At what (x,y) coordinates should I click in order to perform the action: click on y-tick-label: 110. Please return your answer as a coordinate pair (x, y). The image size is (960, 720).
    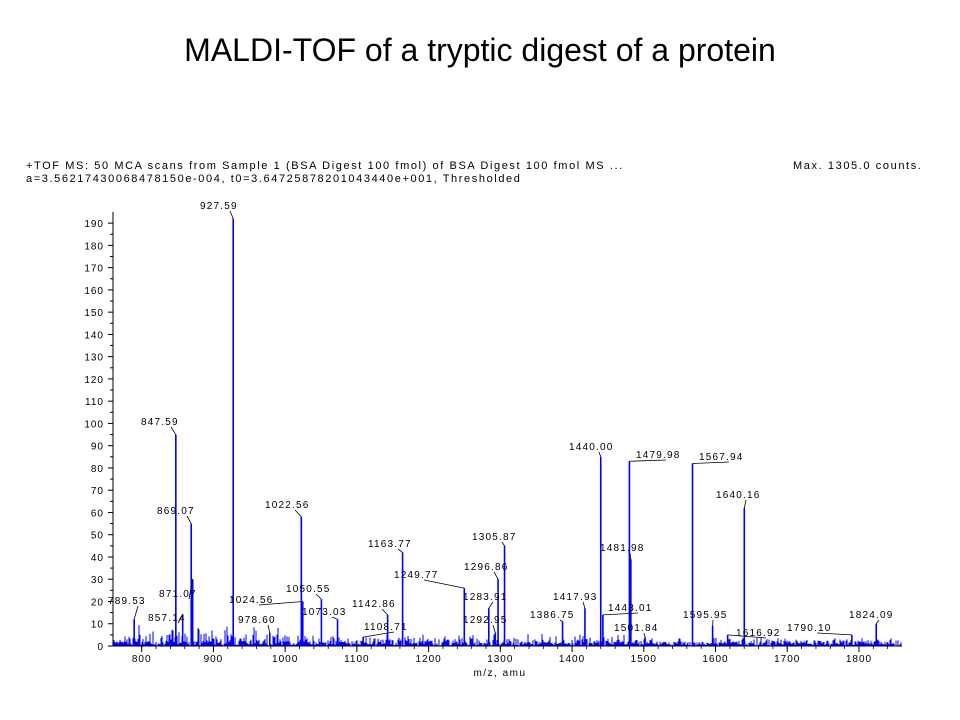
    Looking at the image, I should click on (94, 402).